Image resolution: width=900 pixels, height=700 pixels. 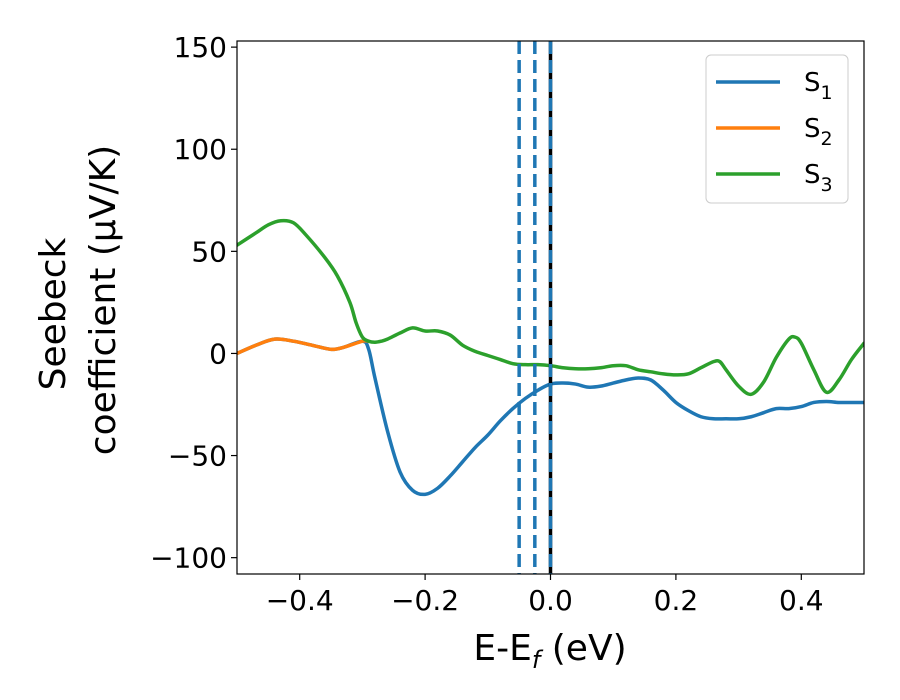 What do you see at coordinates (200, 47) in the screenshot?
I see `y-tick-label: 150` at bounding box center [200, 47].